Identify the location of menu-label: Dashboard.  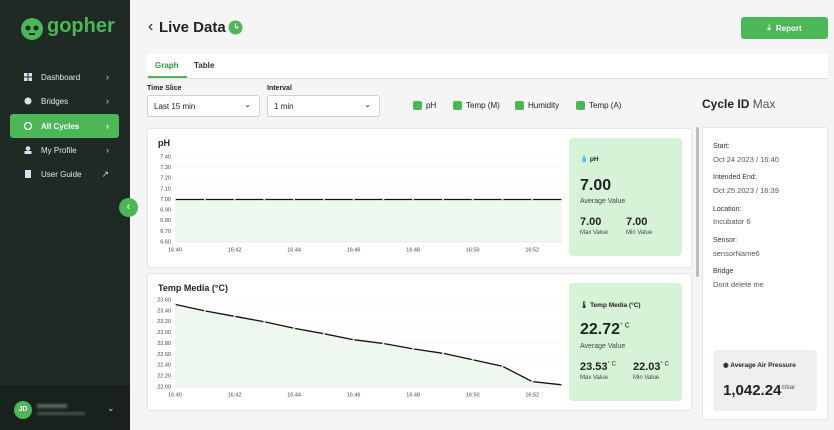
(61, 77).